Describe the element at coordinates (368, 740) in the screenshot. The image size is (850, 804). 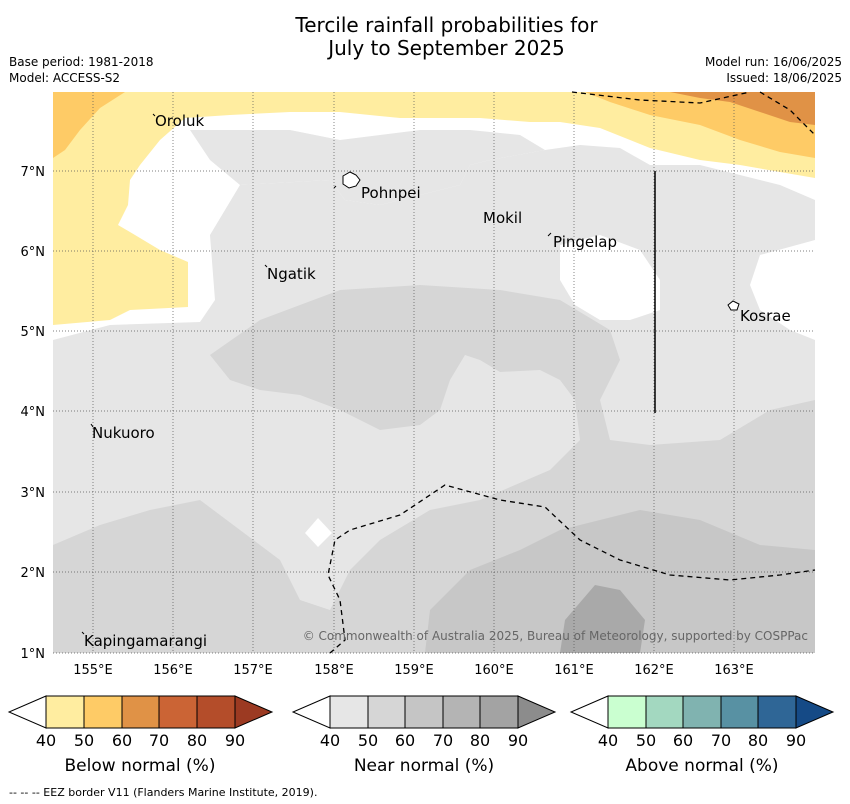
I see `near-tick-50: 50` at that location.